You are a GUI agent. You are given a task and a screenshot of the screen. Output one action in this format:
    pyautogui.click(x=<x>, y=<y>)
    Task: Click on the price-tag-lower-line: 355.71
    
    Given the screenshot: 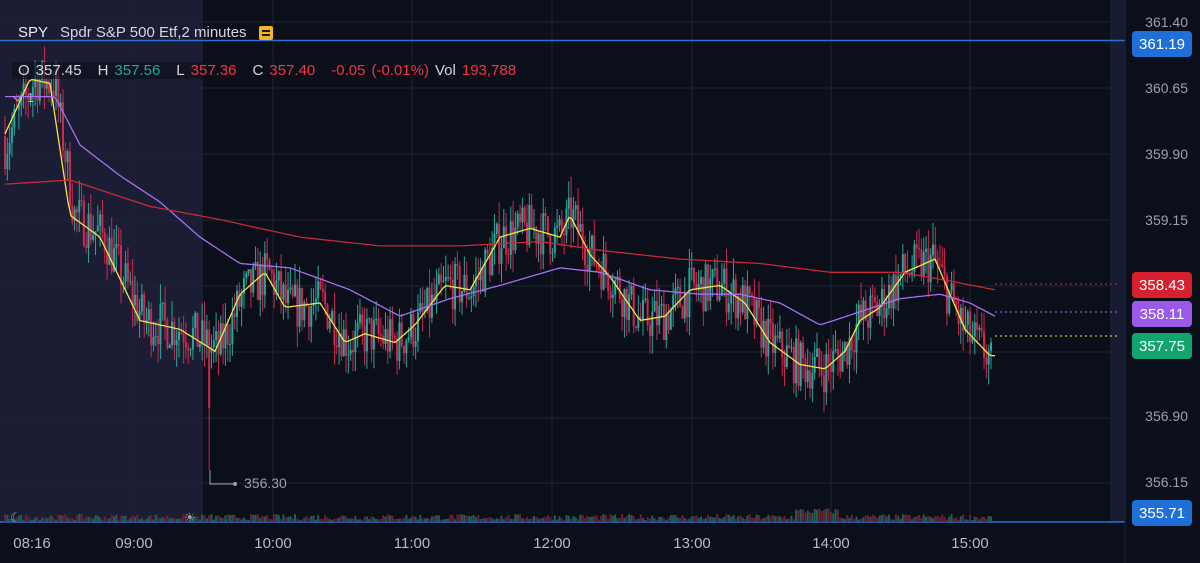 What is the action you would take?
    pyautogui.click(x=1162, y=513)
    